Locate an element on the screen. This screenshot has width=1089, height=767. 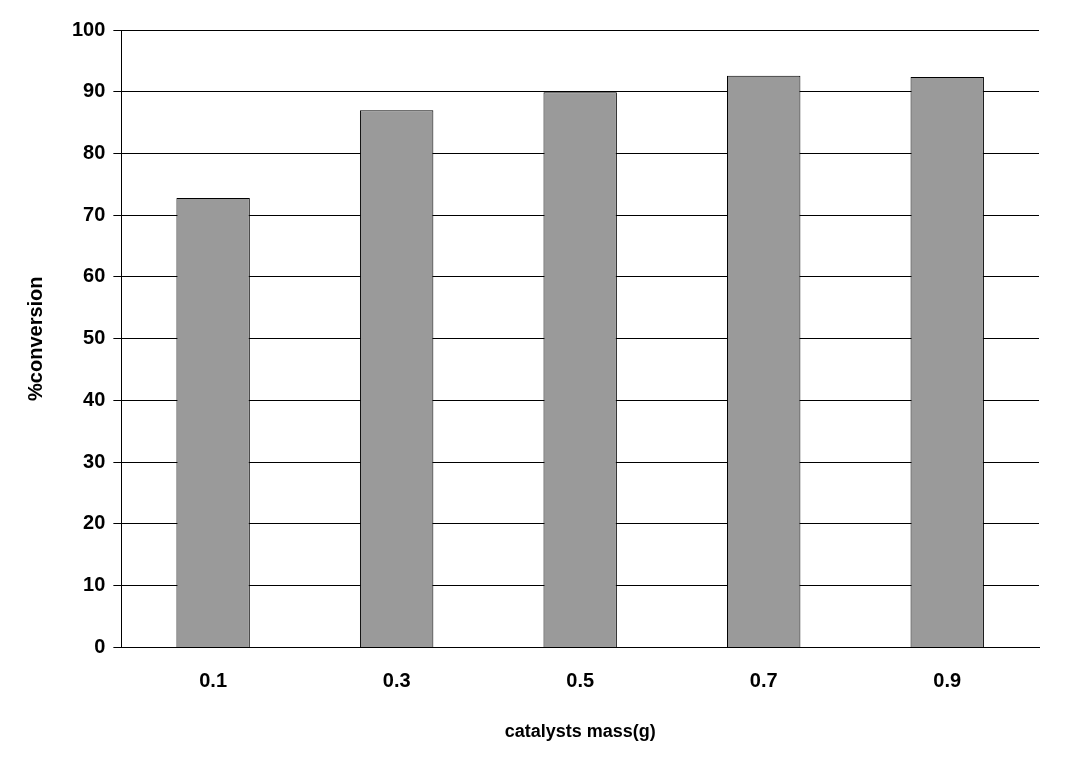
x-tick-label: 0.5 is located at coordinates (580, 679).